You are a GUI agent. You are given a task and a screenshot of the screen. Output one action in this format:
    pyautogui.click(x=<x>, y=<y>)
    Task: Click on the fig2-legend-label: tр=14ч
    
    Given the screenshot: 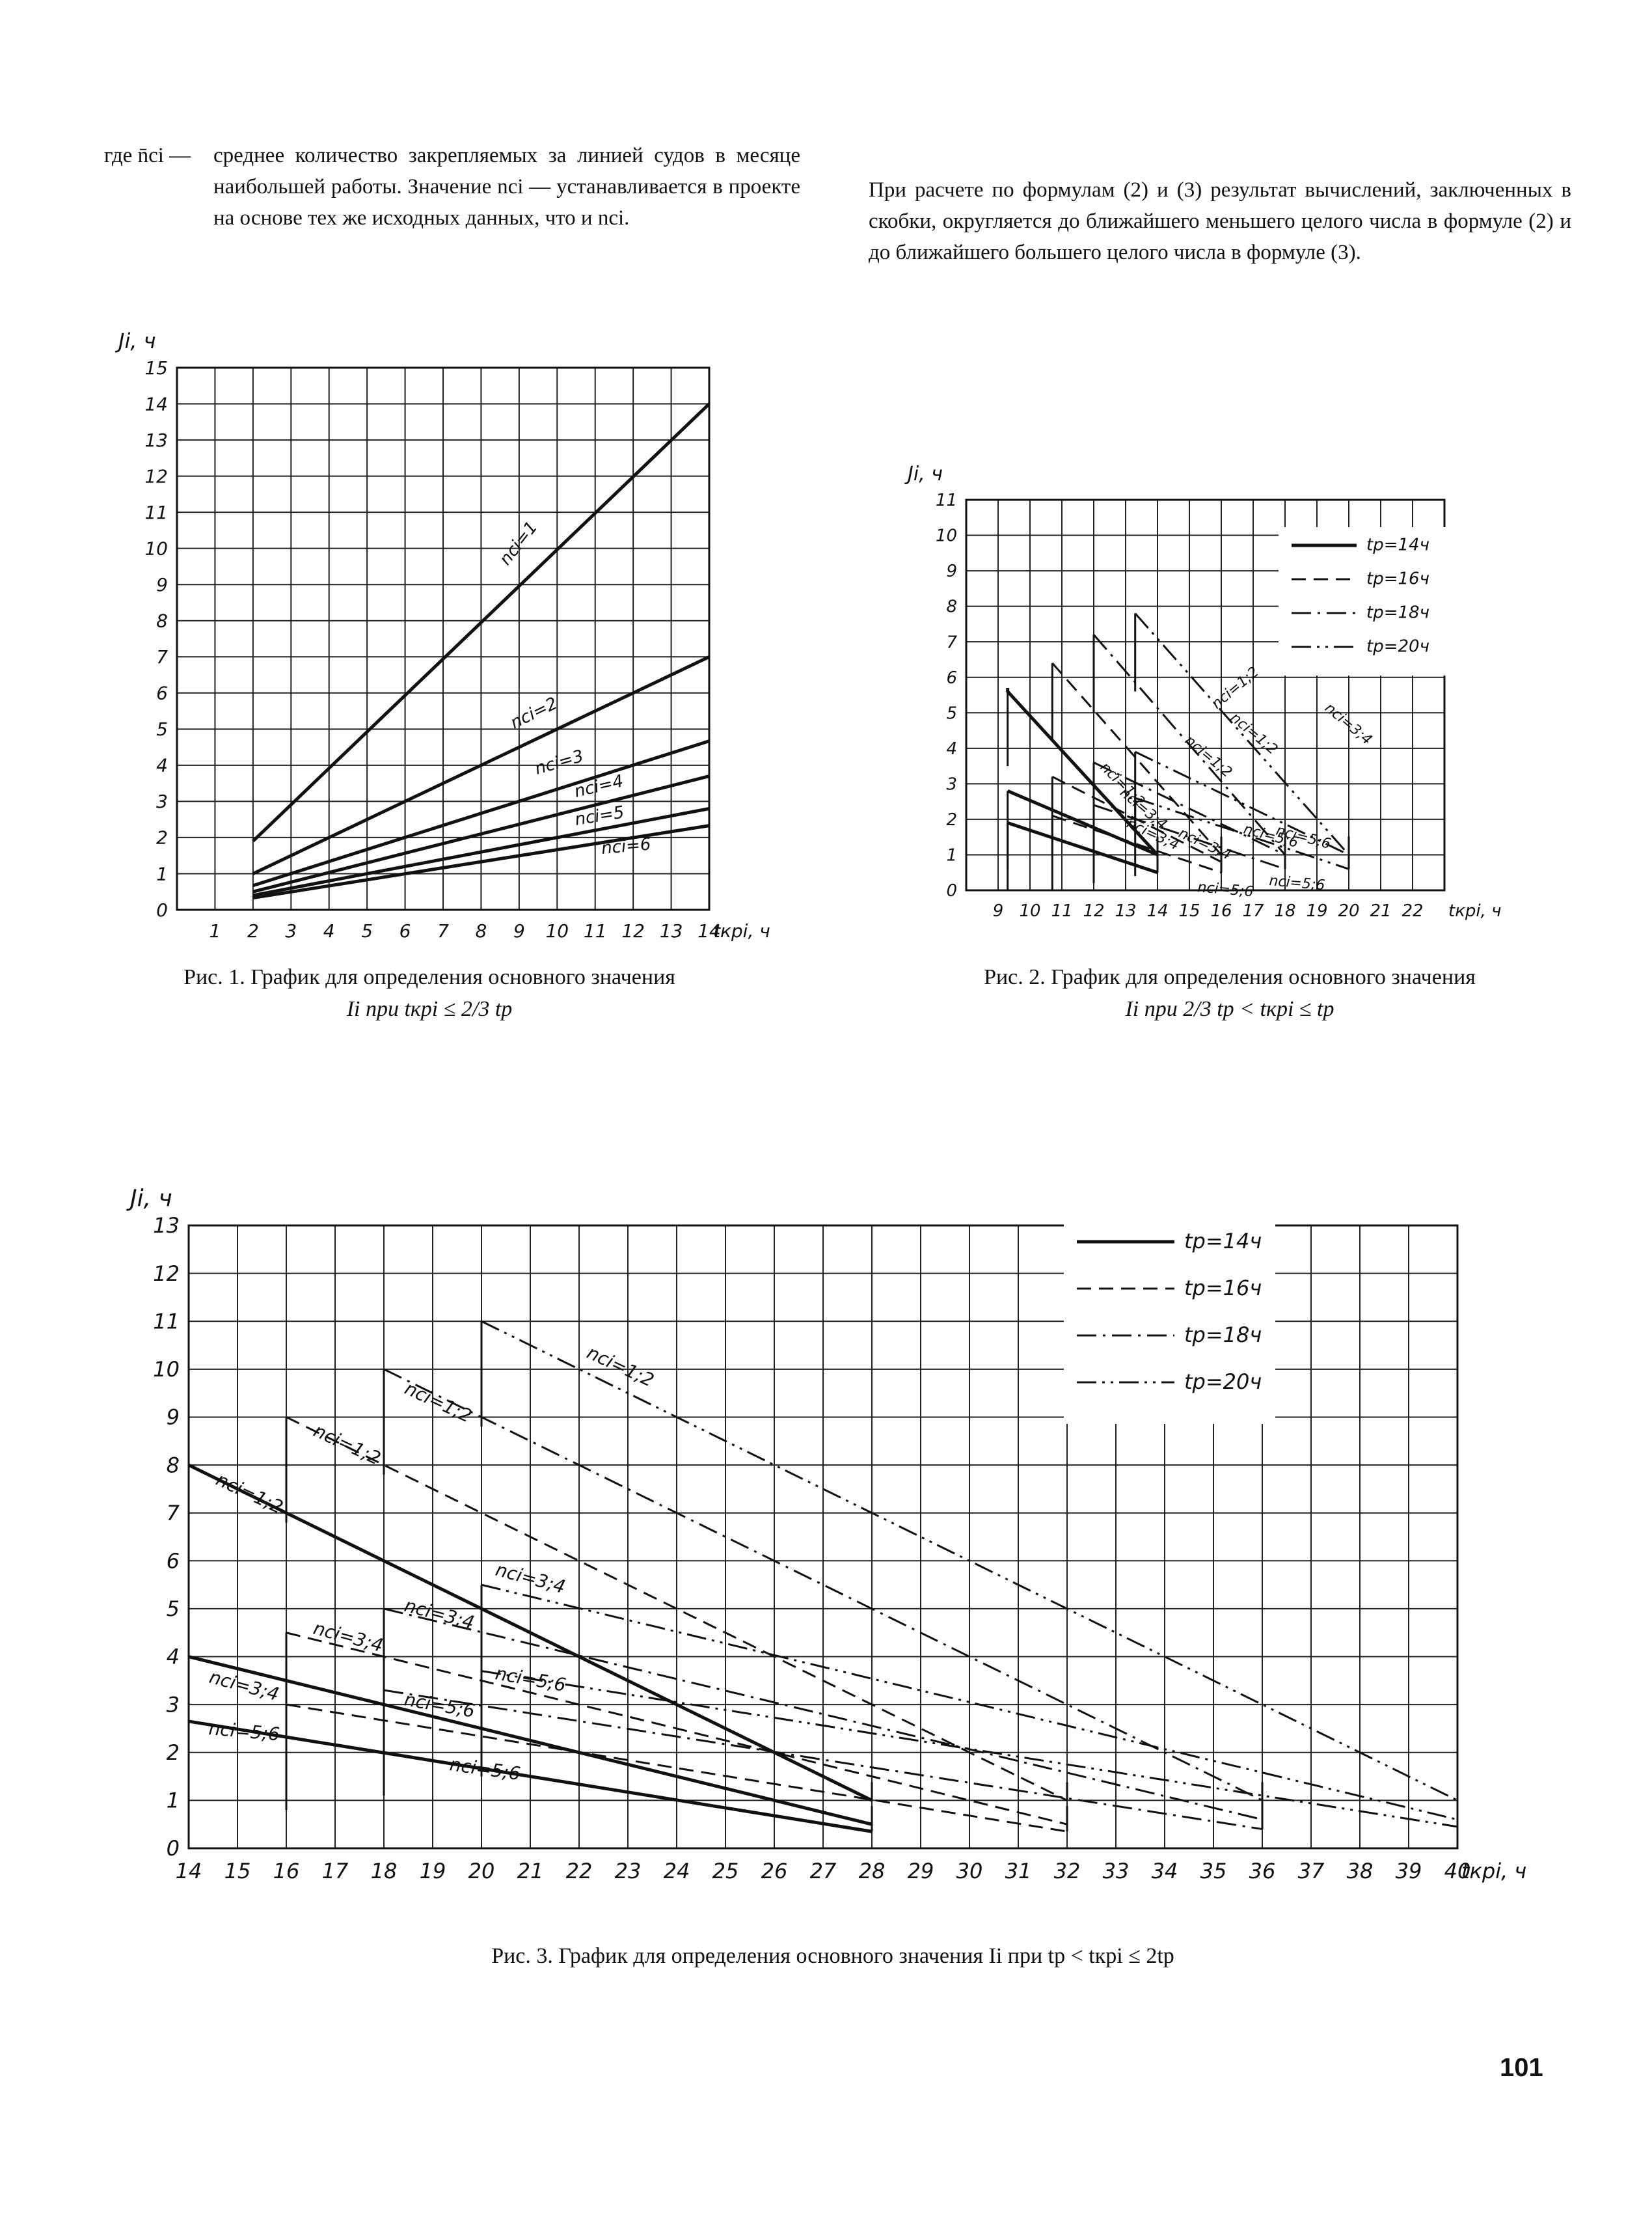 What is the action you would take?
    pyautogui.click(x=1397, y=545)
    